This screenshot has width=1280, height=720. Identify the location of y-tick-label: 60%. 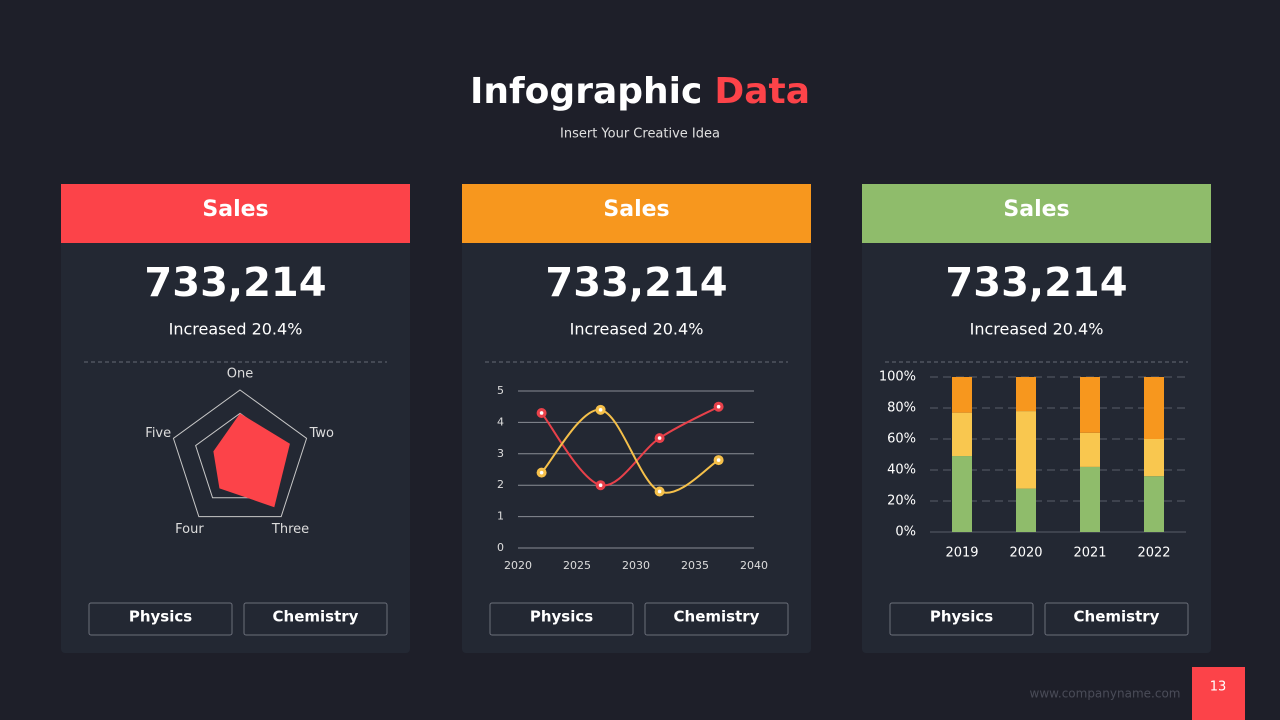
(901, 439).